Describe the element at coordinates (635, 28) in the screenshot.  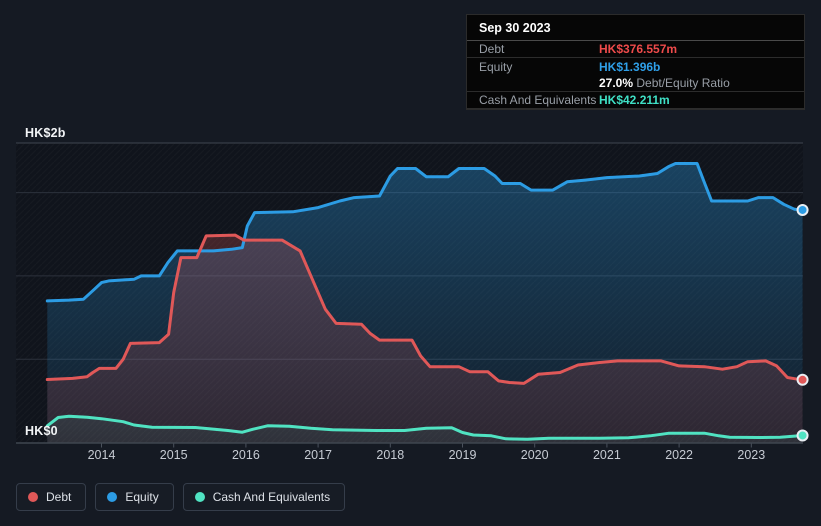
I see `tooltip-date: Sep 30 2023` at that location.